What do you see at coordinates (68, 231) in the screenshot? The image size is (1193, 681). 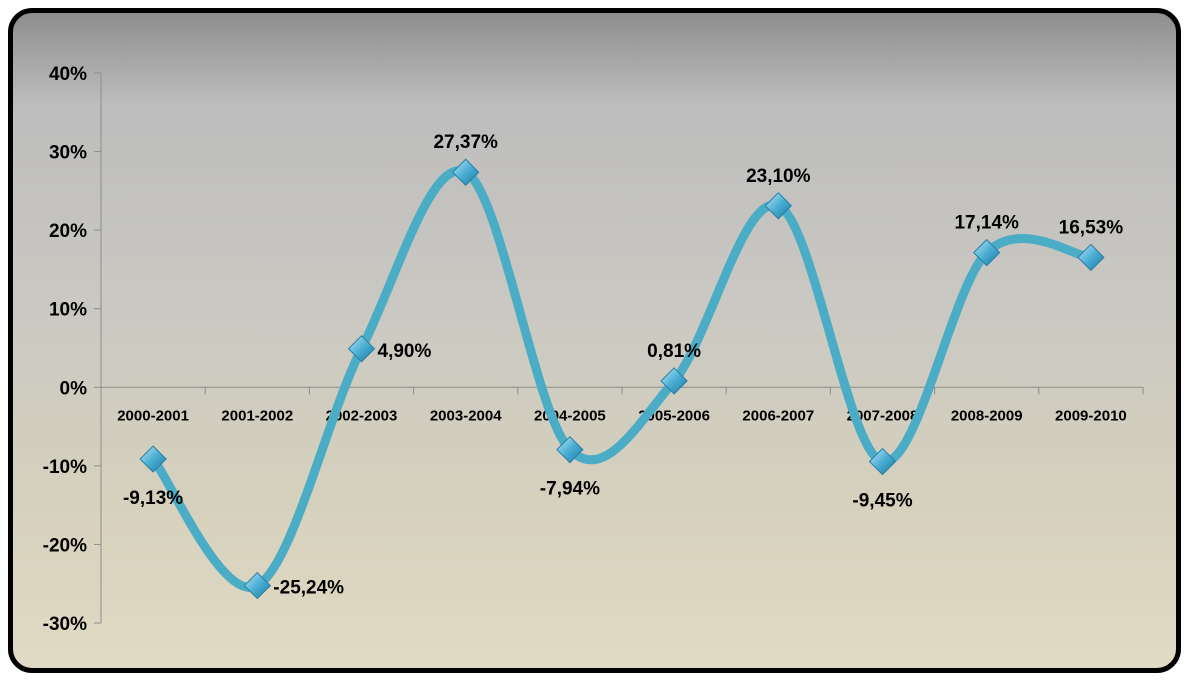 I see `y-tick-label: 20%` at bounding box center [68, 231].